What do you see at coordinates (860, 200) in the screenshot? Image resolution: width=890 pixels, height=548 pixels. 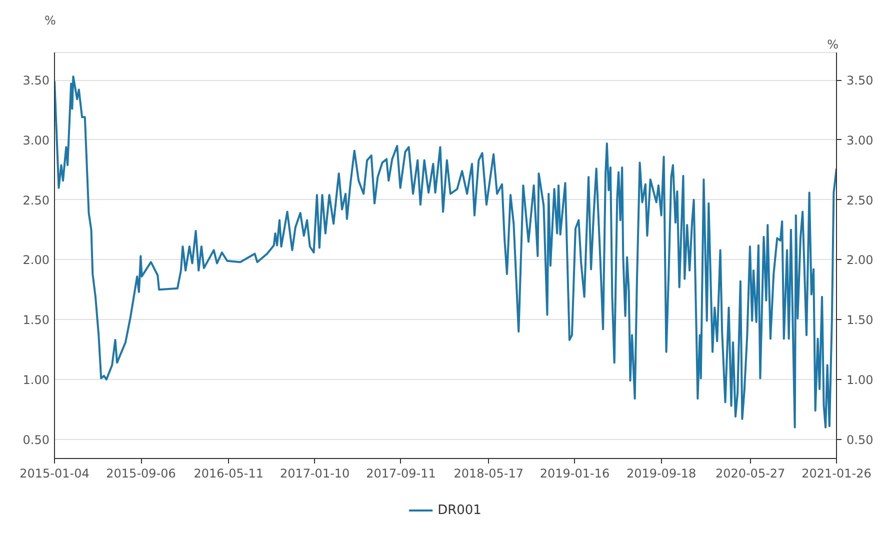 I see `y2-tick-label: 2.50` at bounding box center [860, 200].